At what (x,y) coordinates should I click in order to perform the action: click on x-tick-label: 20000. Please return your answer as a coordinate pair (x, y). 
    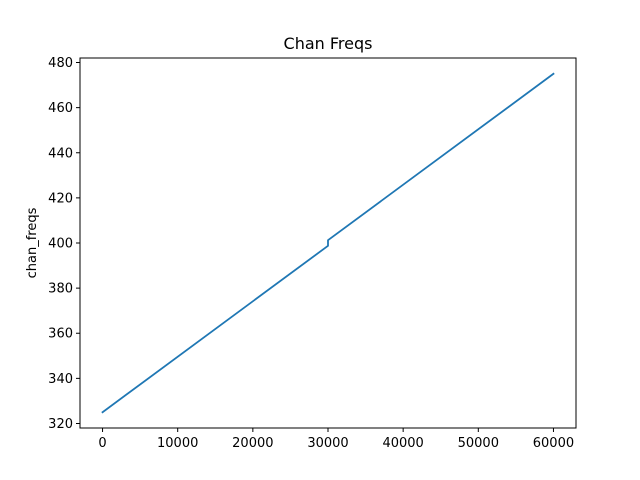
    Looking at the image, I should click on (252, 443).